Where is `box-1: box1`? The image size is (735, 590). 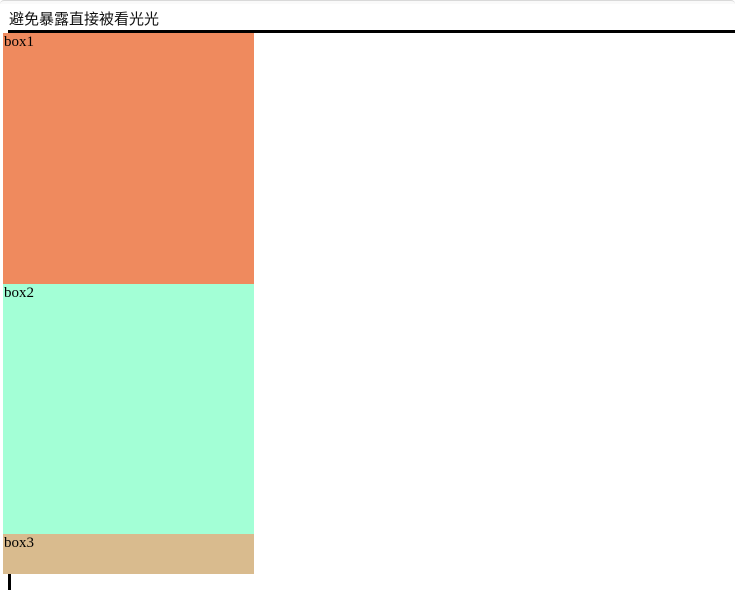
box-1: box1 is located at coordinates (128, 158).